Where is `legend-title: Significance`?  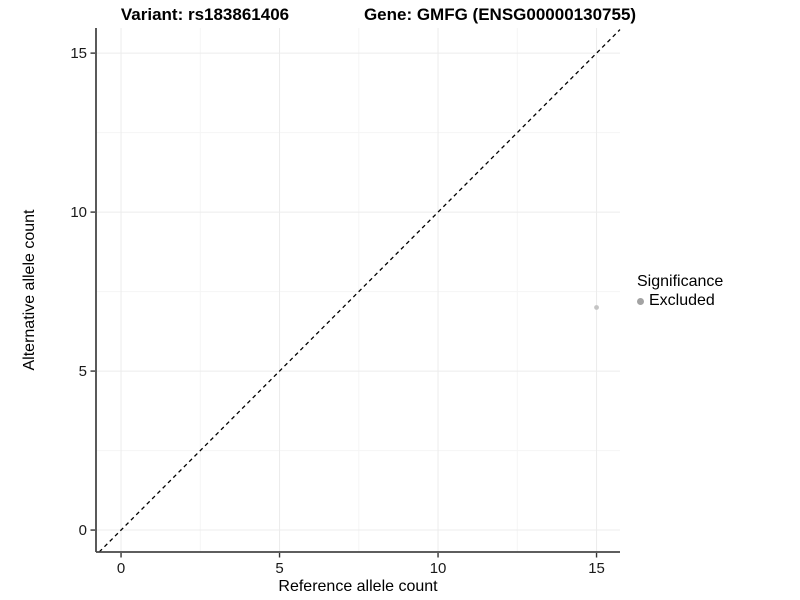 legend-title: Significance is located at coordinates (680, 281).